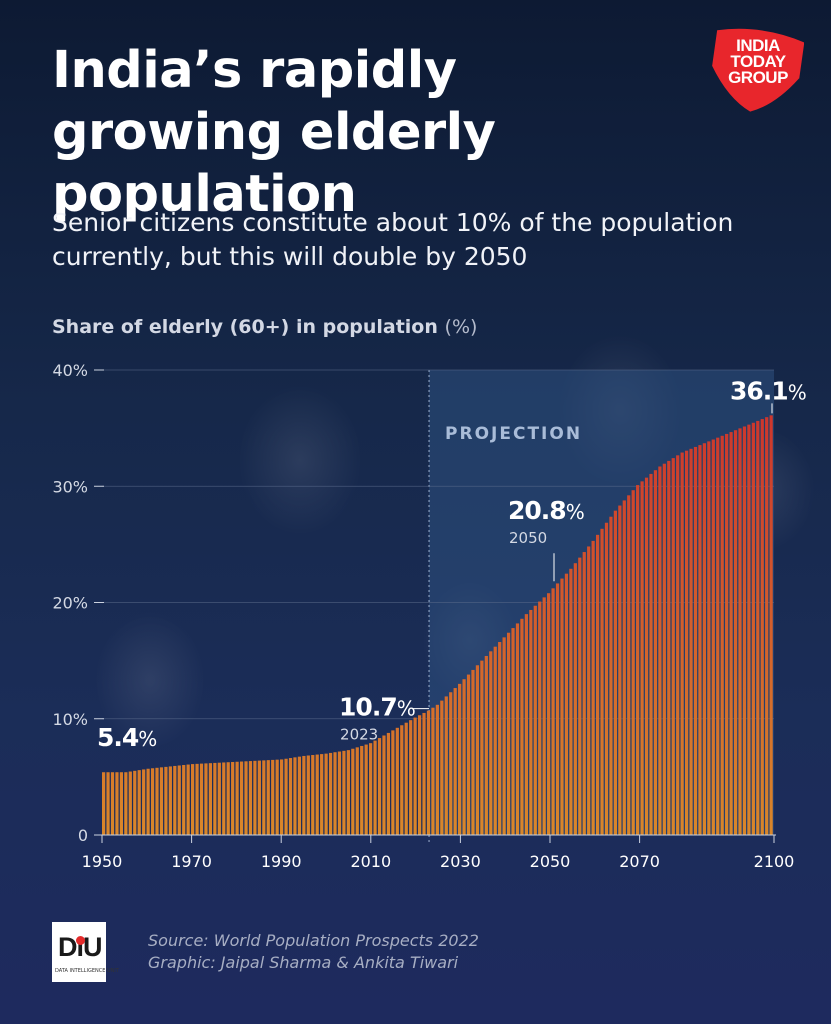 This screenshot has width=831, height=1024. What do you see at coordinates (245, 327) in the screenshot?
I see `chart-title-text: Share of elderly (60+) in population` at bounding box center [245, 327].